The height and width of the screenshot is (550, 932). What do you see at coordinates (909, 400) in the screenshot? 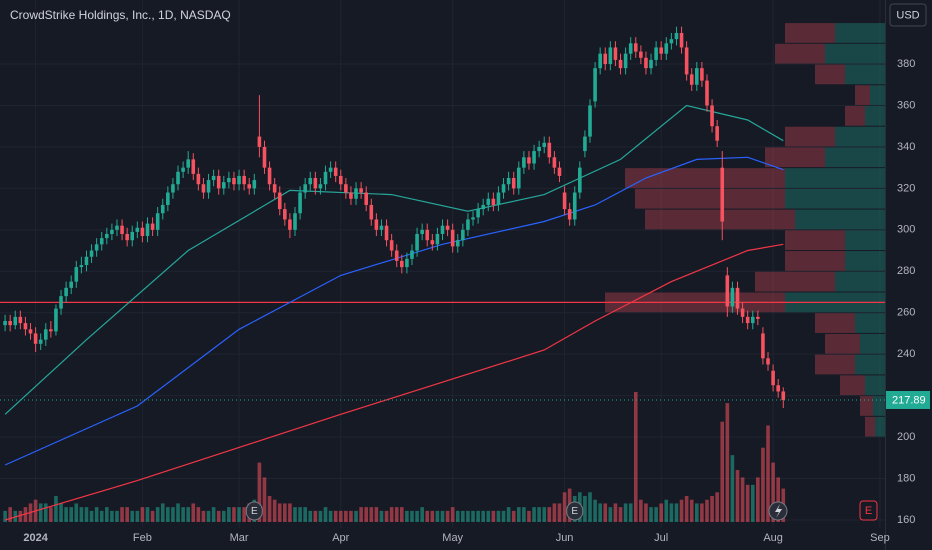
I see `last-price-label: 217.89` at bounding box center [909, 400].